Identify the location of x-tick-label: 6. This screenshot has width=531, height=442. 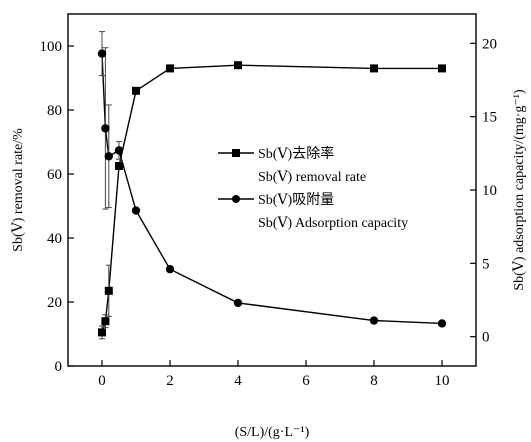
(306, 381).